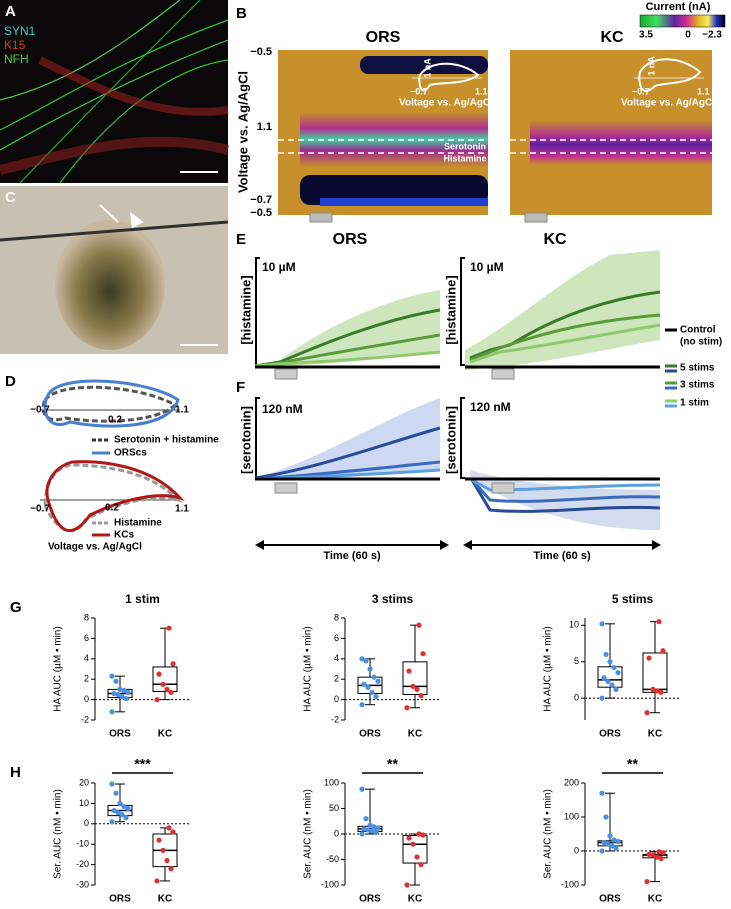 Image resolution: width=731 pixels, height=909 pixels. What do you see at coordinates (142, 599) in the screenshot?
I see `chart-title: 1 stim` at bounding box center [142, 599].